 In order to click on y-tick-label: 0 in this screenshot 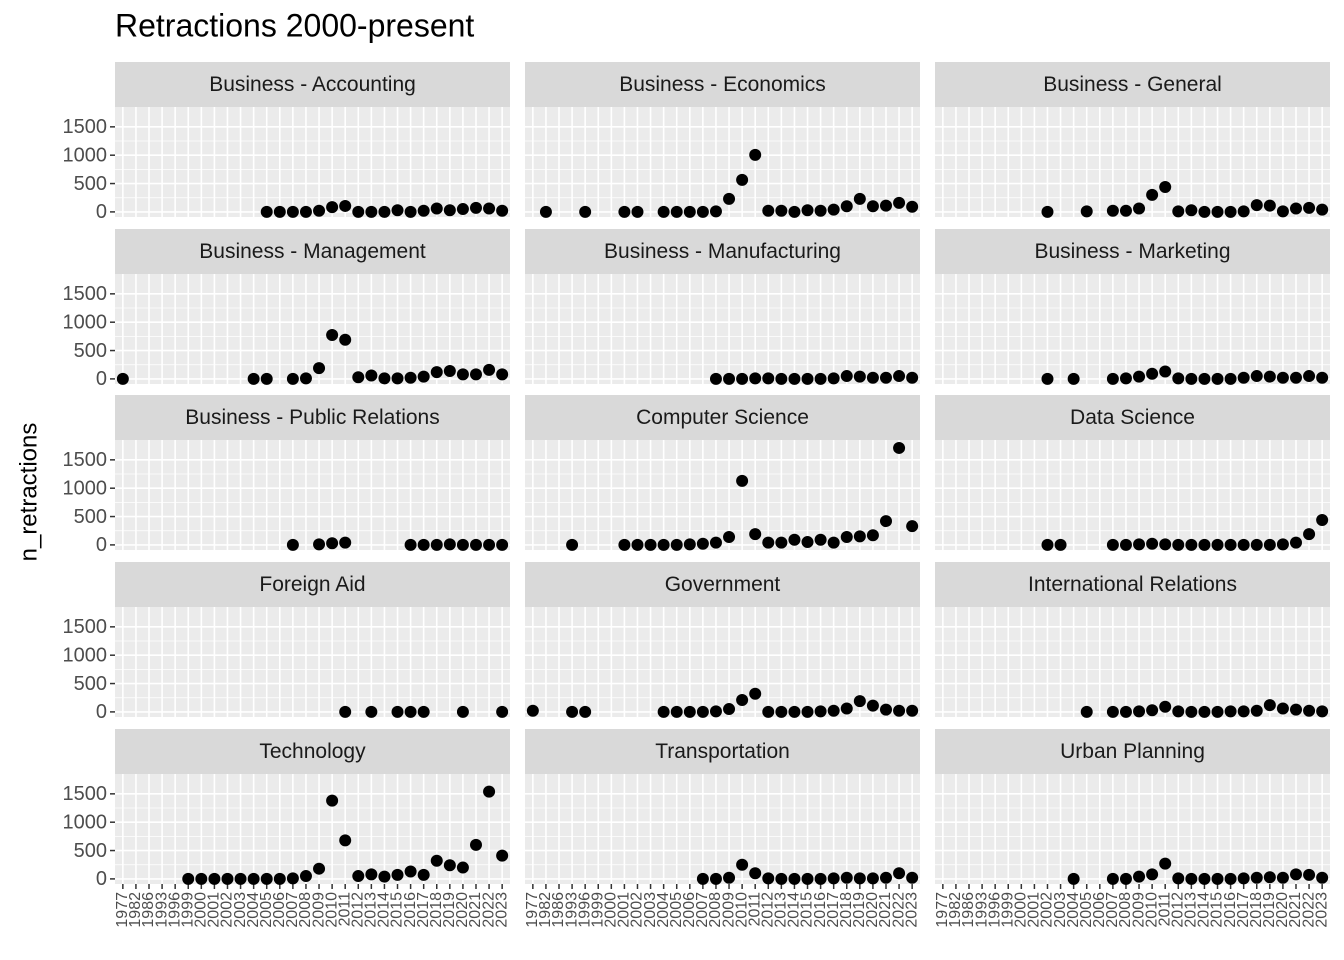, I will do `click(101, 712)`.